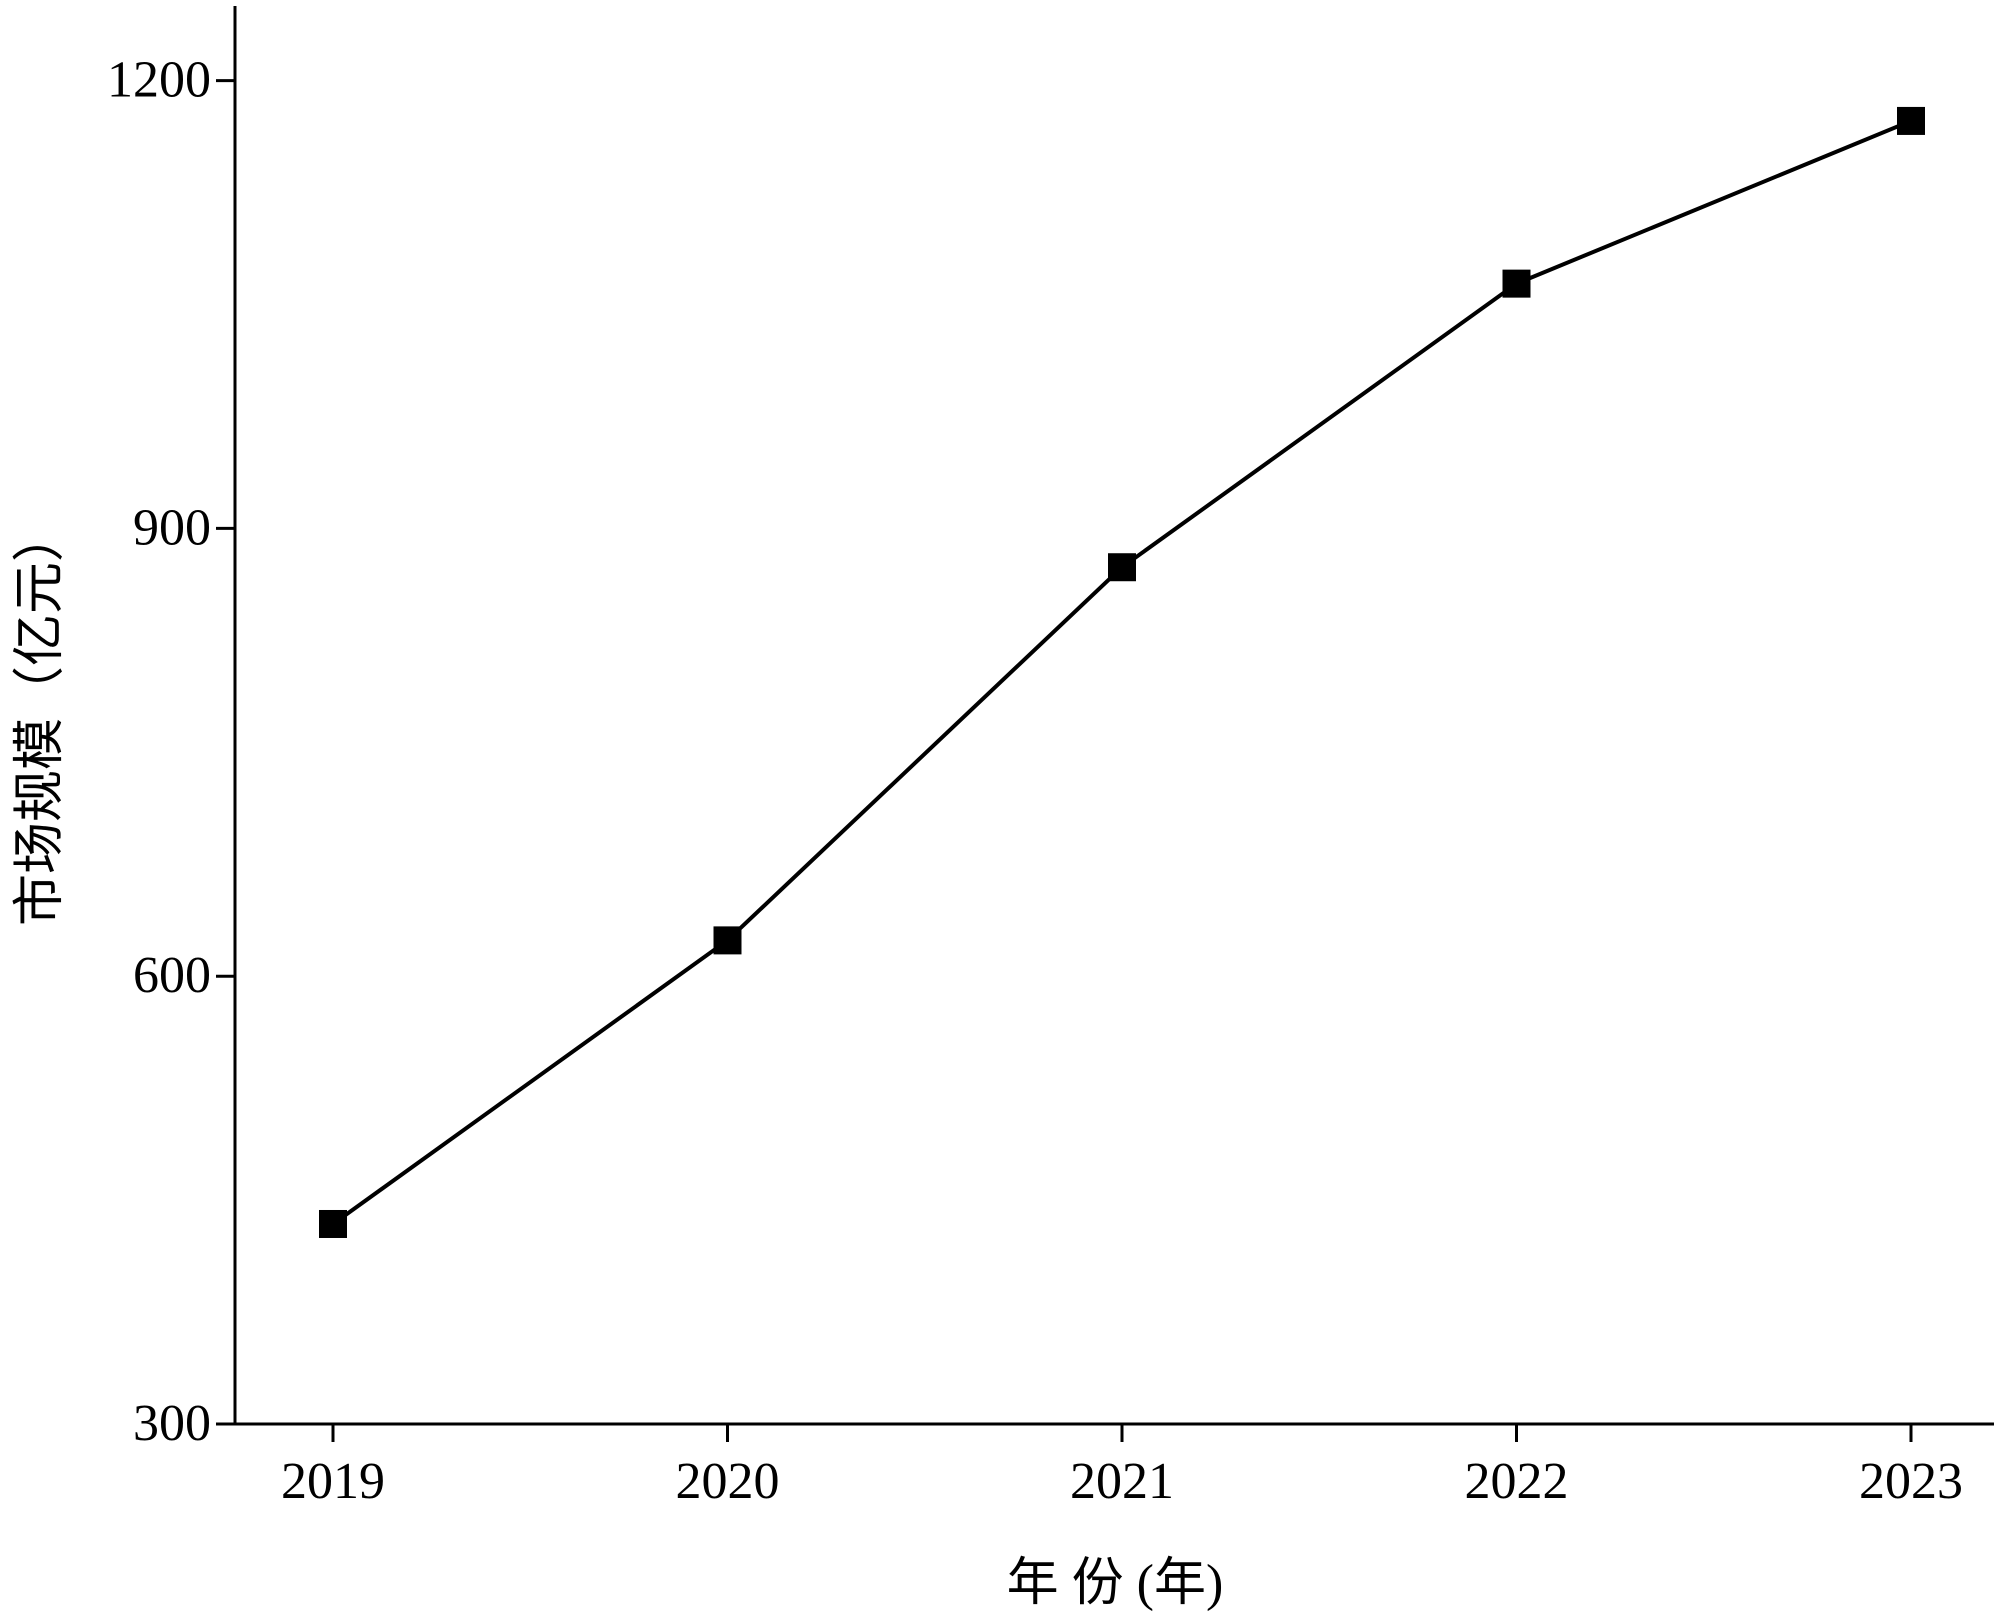 This screenshot has height=1619, width=2000. What do you see at coordinates (172, 527) in the screenshot?
I see `y-tick-label: 900` at bounding box center [172, 527].